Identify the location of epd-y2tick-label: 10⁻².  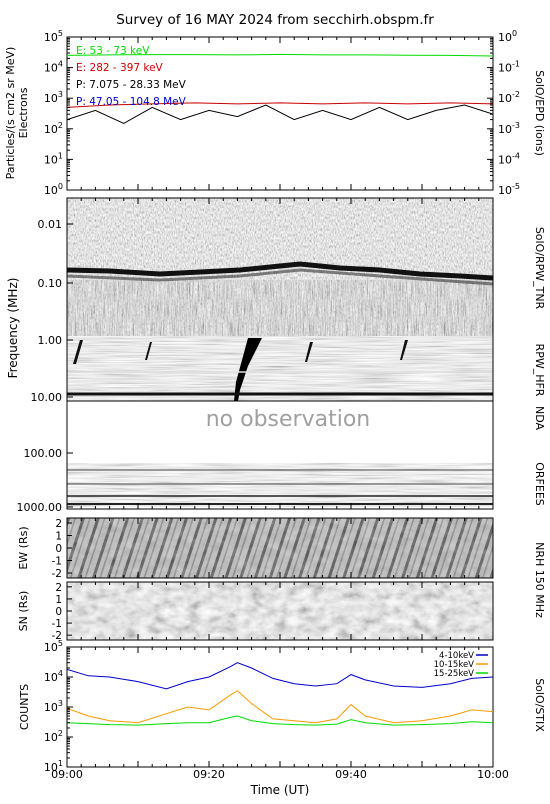
(509, 97).